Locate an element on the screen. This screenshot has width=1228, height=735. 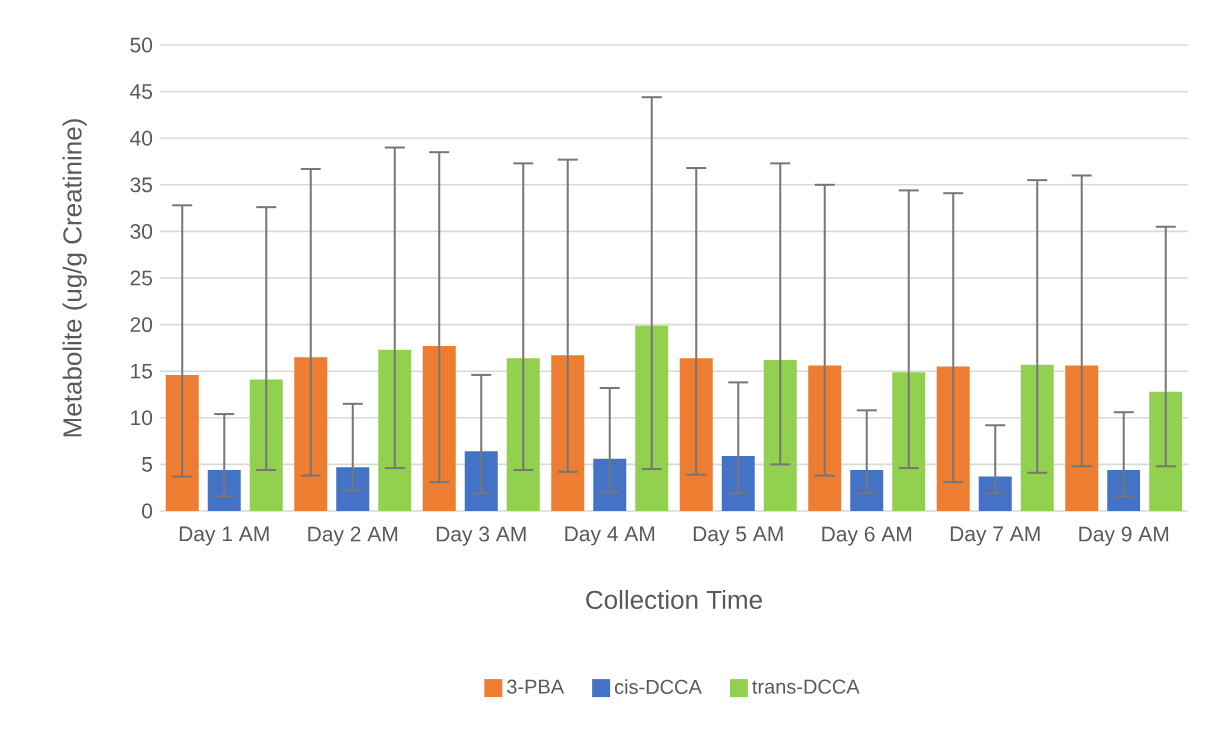
legend-label: trans-DCCA is located at coordinates (806, 686).